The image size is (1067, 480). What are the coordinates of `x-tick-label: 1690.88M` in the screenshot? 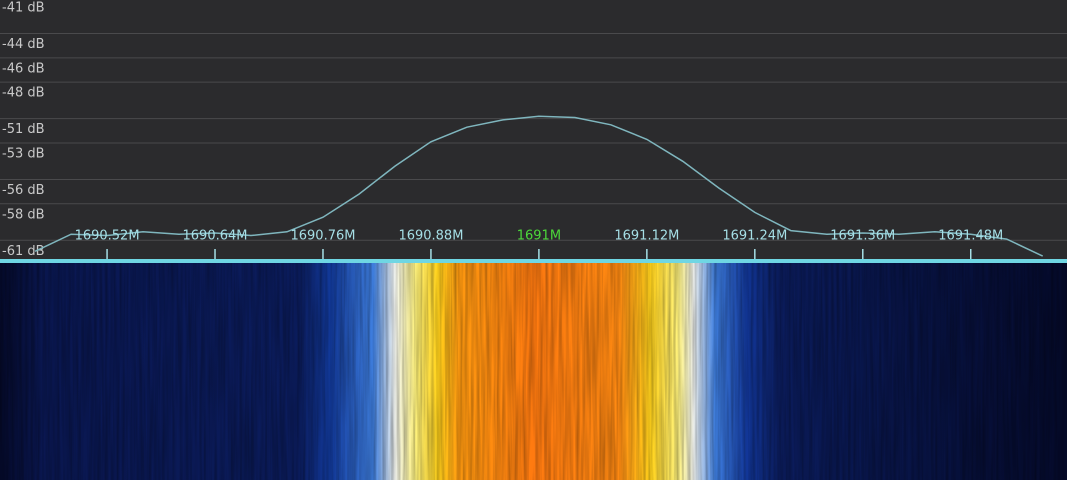 It's located at (430, 236).